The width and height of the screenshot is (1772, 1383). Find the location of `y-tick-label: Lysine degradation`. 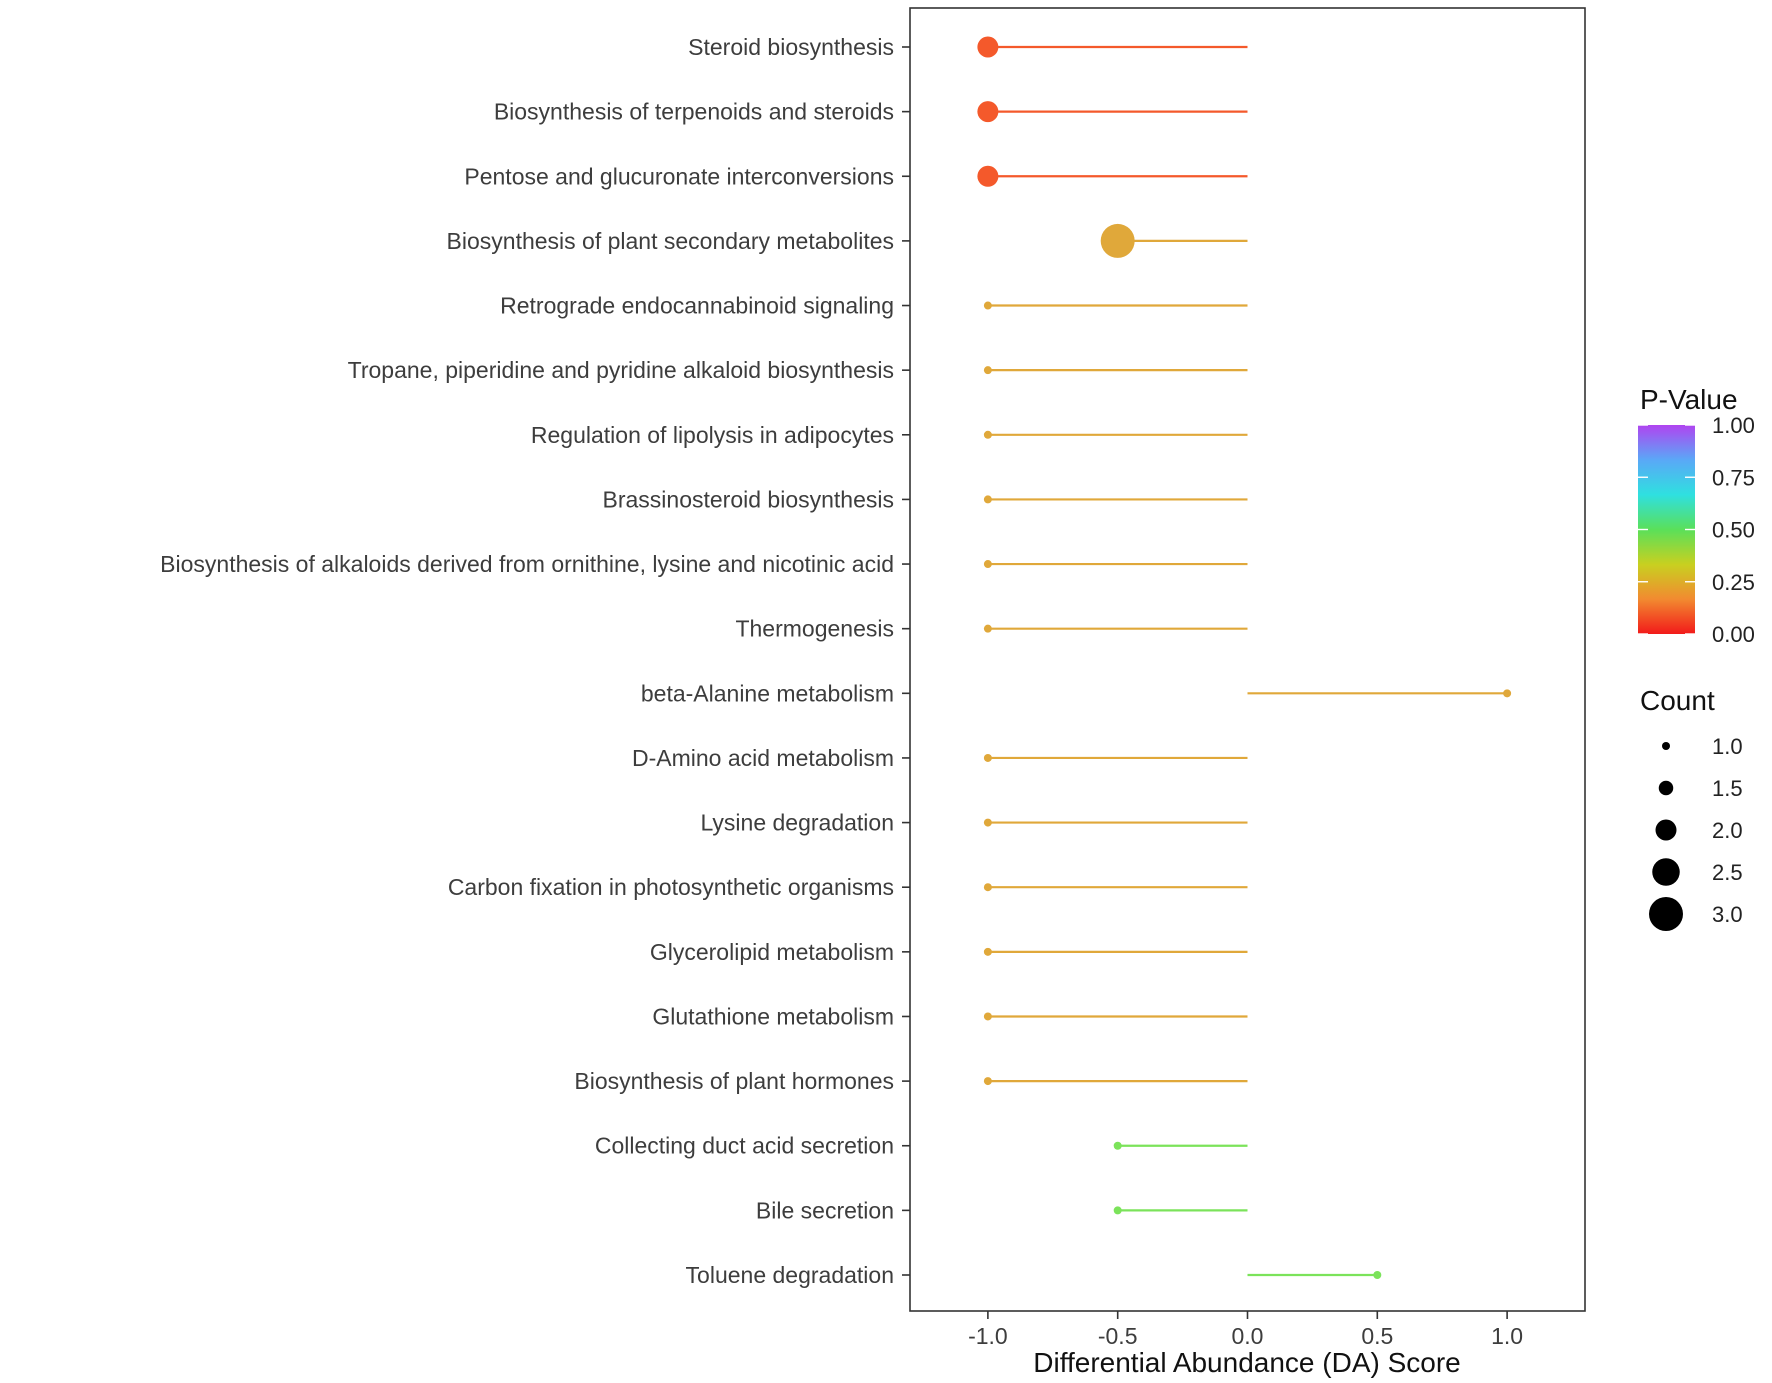

y-tick-label: Lysine degradation is located at coordinates (797, 823).